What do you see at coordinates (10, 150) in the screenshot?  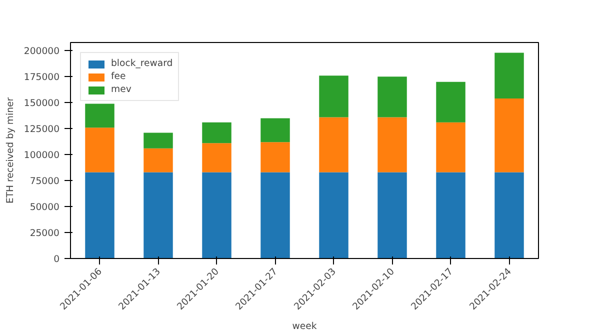 I see `y-axis-title: ETH received by miner` at bounding box center [10, 150].